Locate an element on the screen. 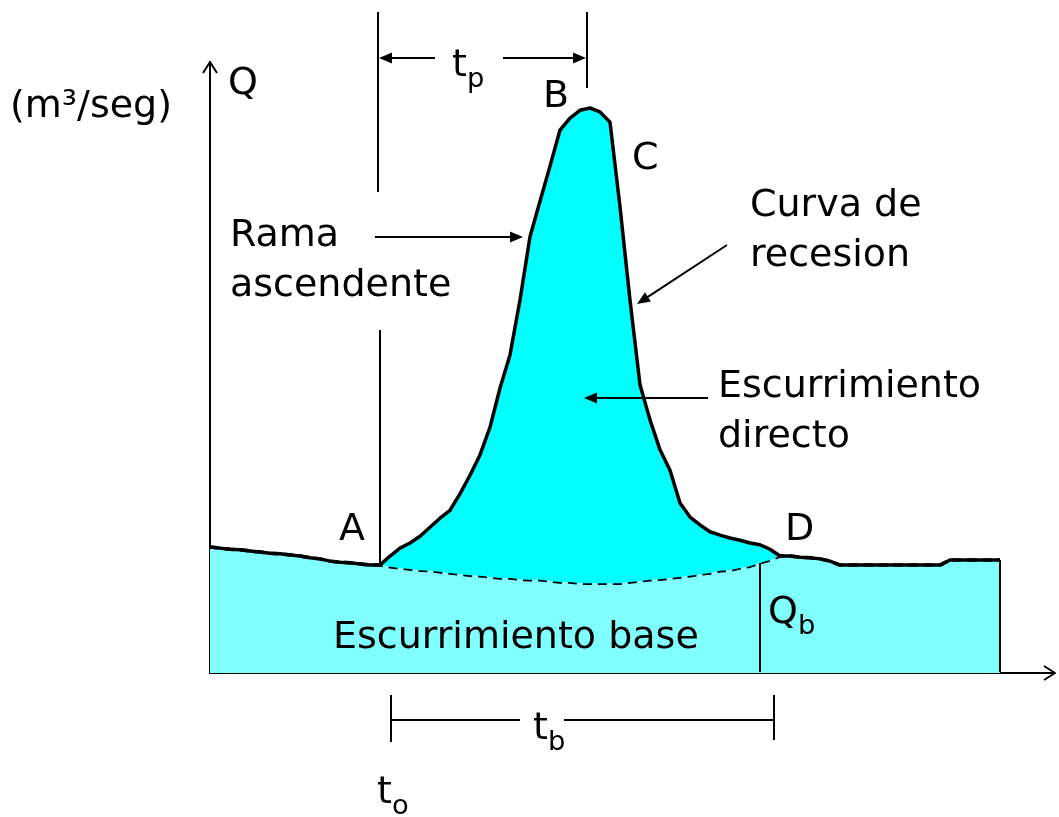  text: t$_{o}$ is located at coordinates (393, 792).